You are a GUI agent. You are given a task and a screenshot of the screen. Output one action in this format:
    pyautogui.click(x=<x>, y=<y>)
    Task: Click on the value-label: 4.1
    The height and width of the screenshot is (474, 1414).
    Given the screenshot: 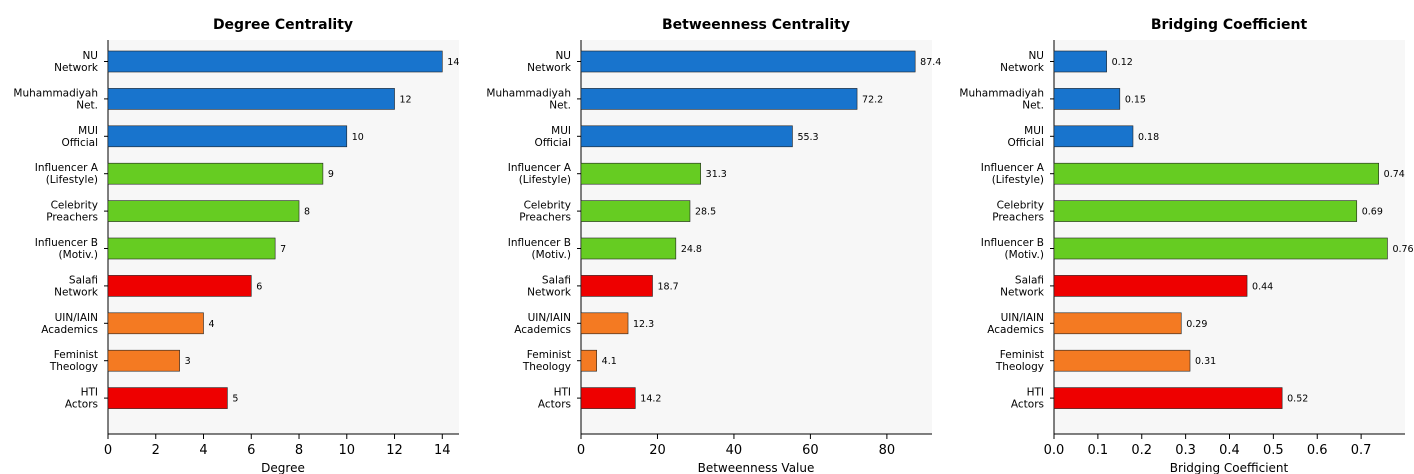 What is the action you would take?
    pyautogui.click(x=609, y=361)
    